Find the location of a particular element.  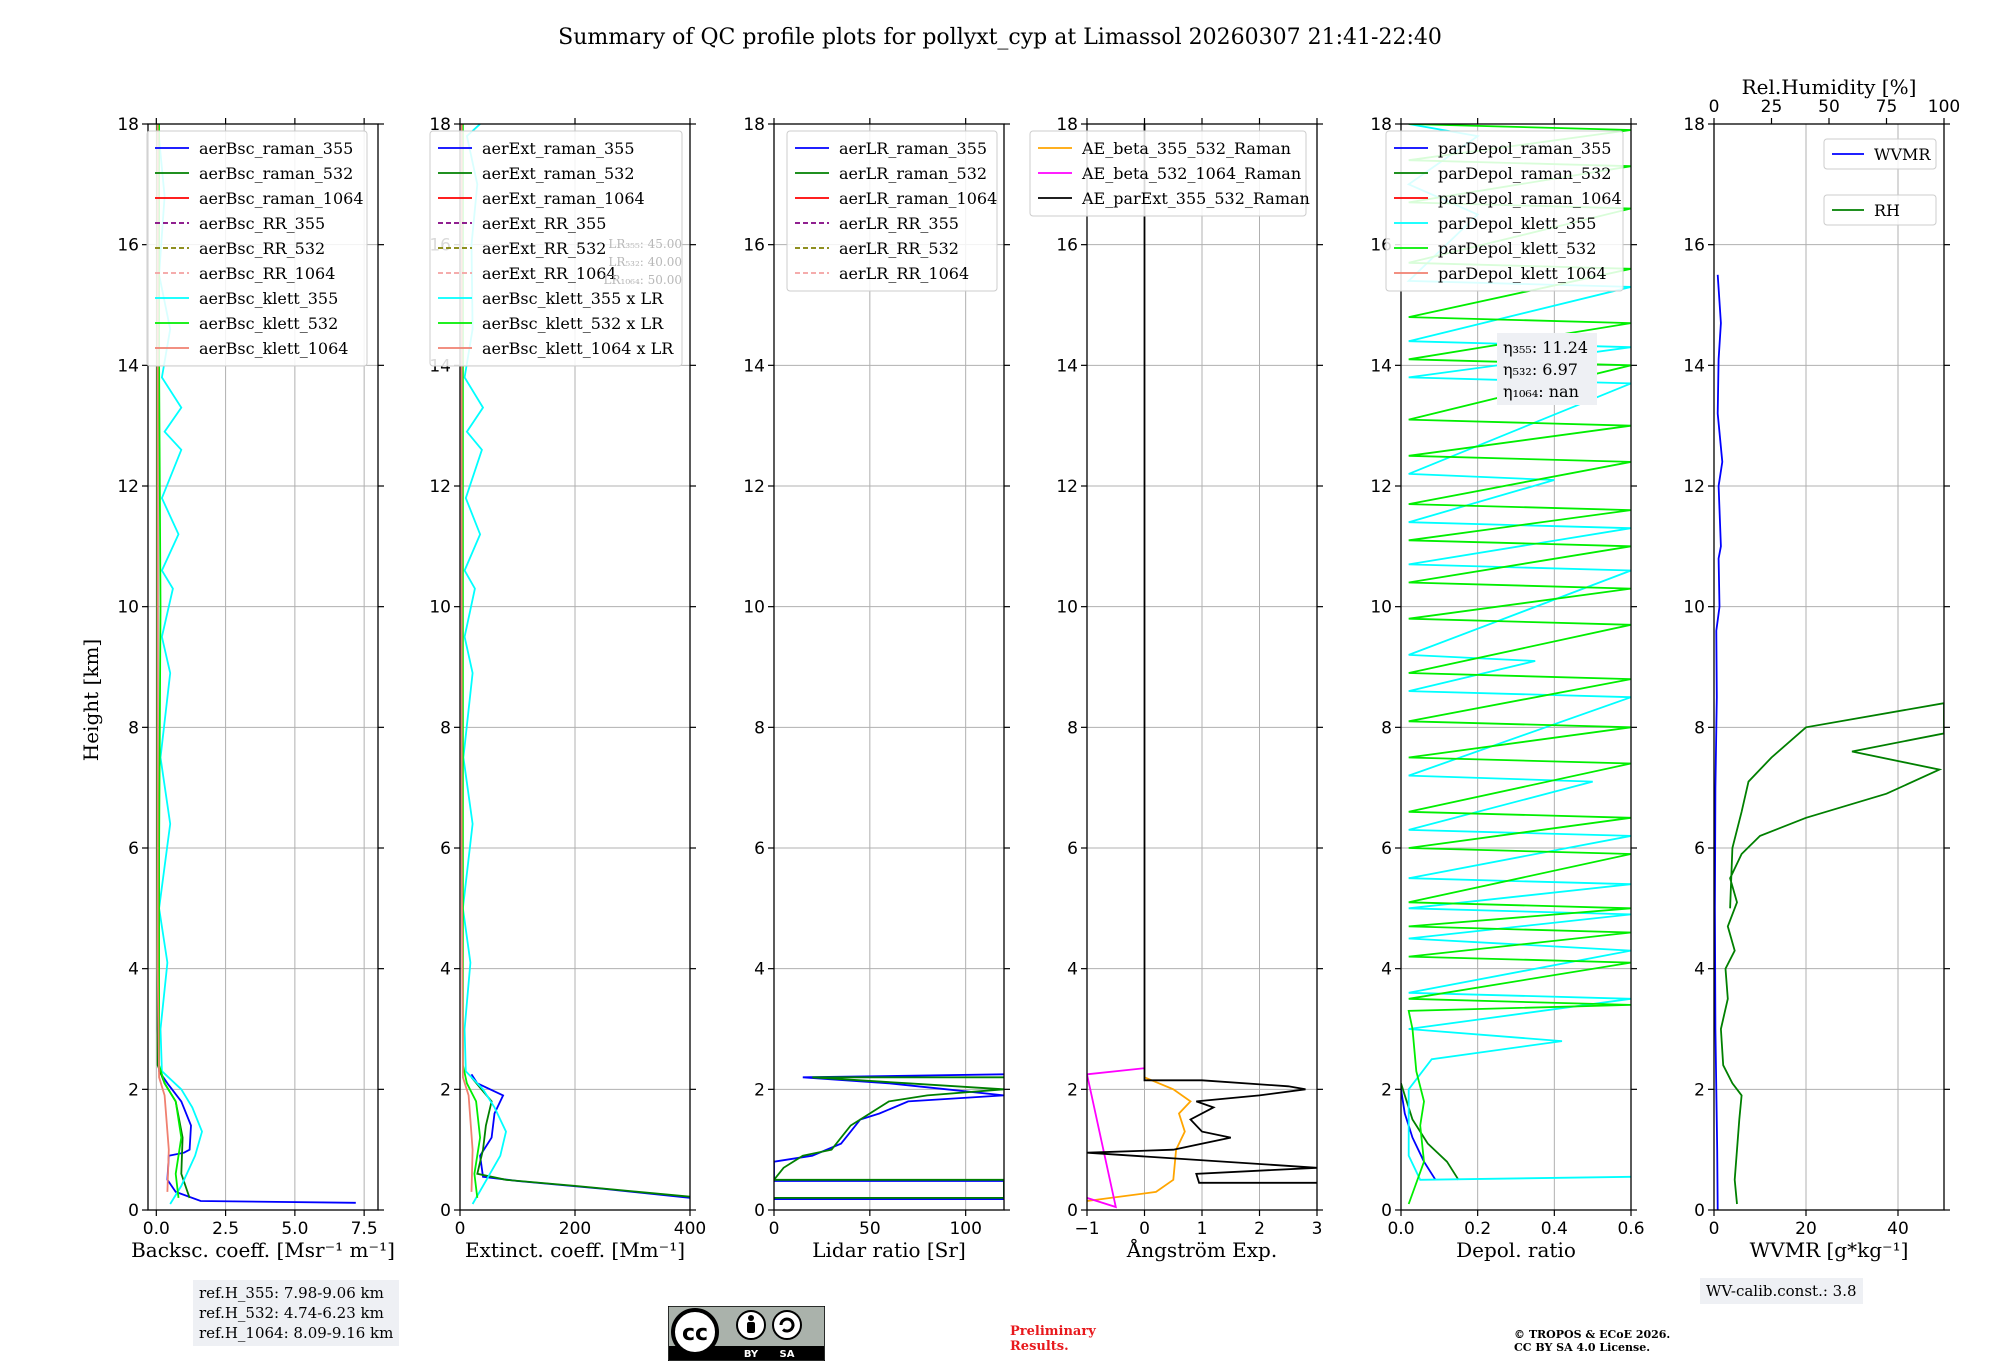

legend-label: aerExt_RR_1064 is located at coordinates (549, 273).